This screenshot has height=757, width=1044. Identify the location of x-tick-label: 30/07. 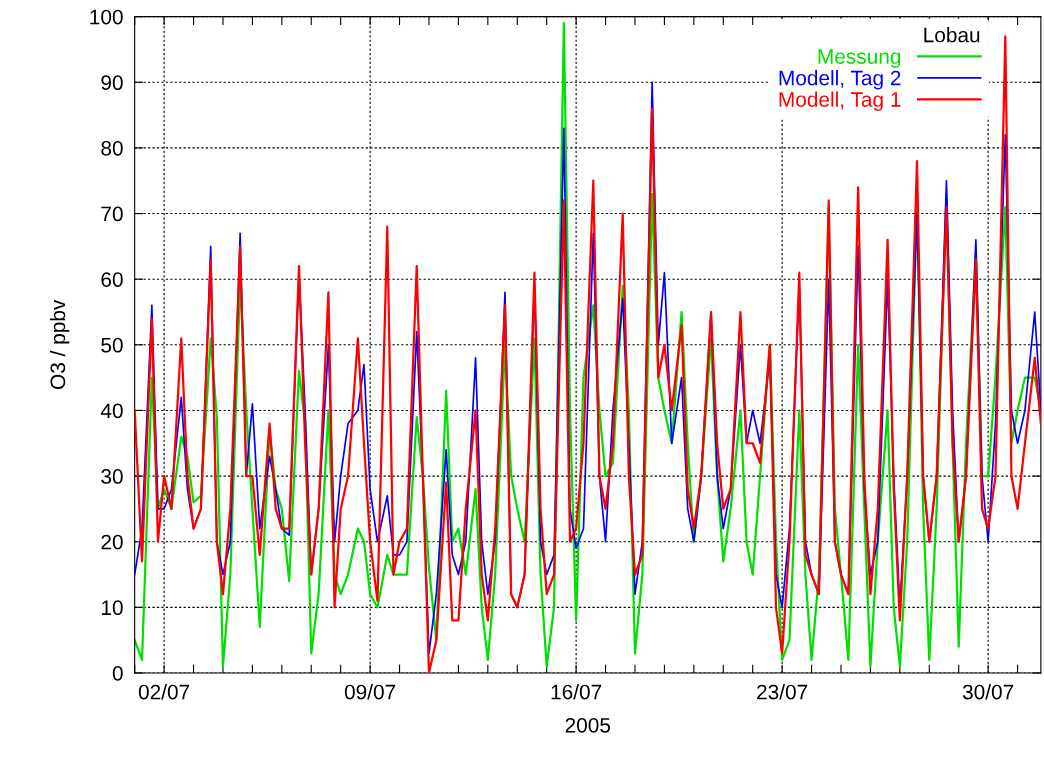
(988, 692).